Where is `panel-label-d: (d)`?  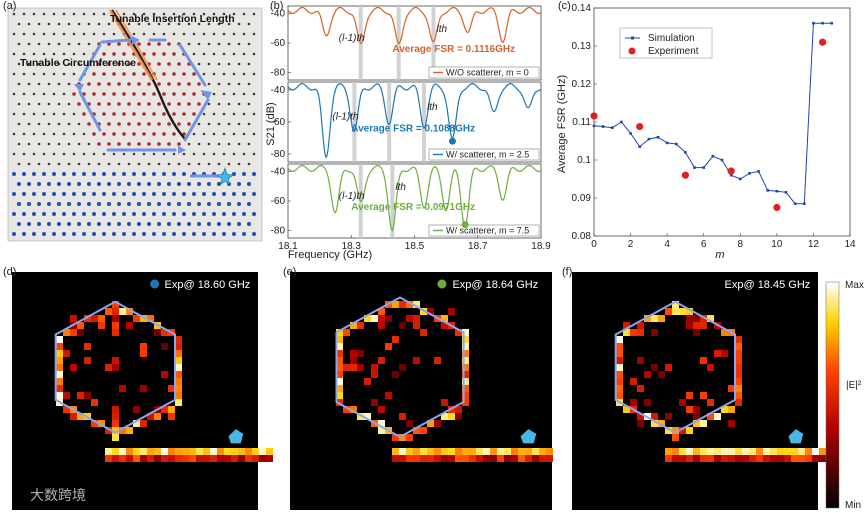 panel-label-d: (d) is located at coordinates (10, 272).